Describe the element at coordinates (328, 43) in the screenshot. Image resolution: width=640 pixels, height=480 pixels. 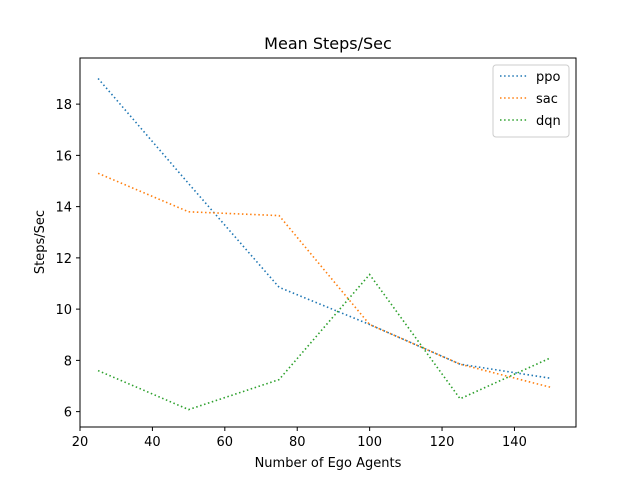
I see `chart-title: Mean Steps/Sec` at that location.